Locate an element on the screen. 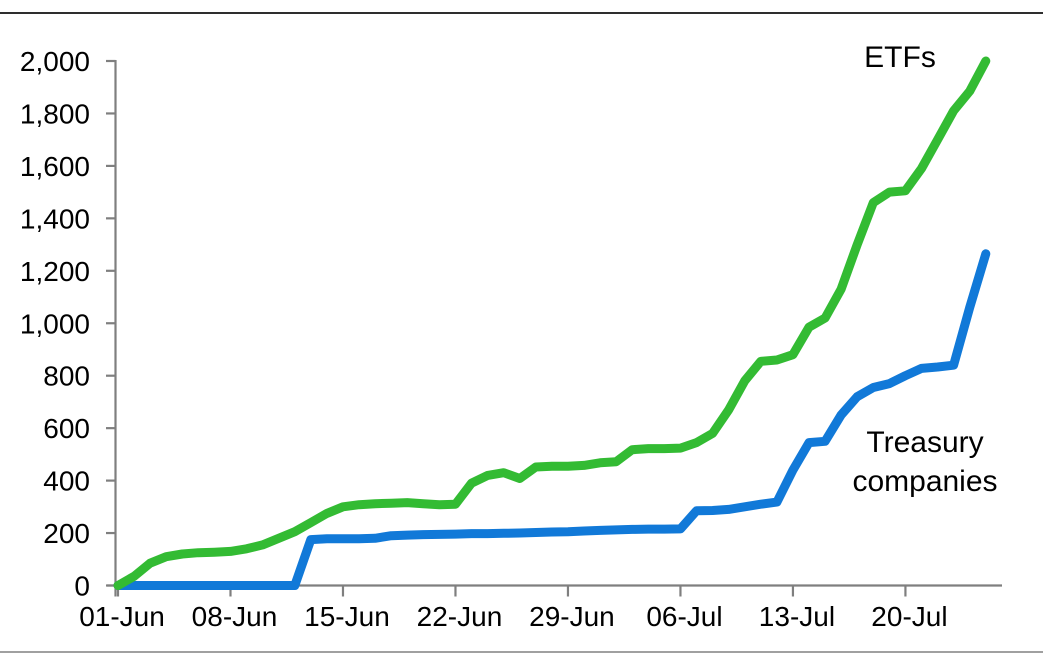  x-axis-tick-label: 20-Jul is located at coordinates (909, 616).